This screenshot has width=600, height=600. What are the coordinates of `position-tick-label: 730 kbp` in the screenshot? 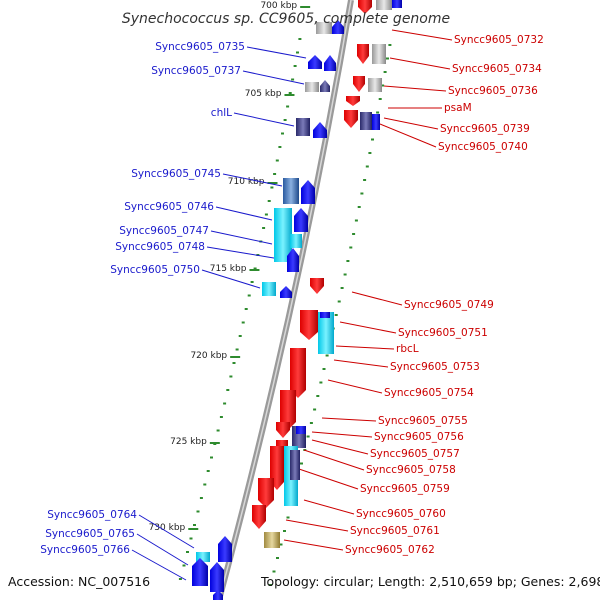 It's located at (167, 528).